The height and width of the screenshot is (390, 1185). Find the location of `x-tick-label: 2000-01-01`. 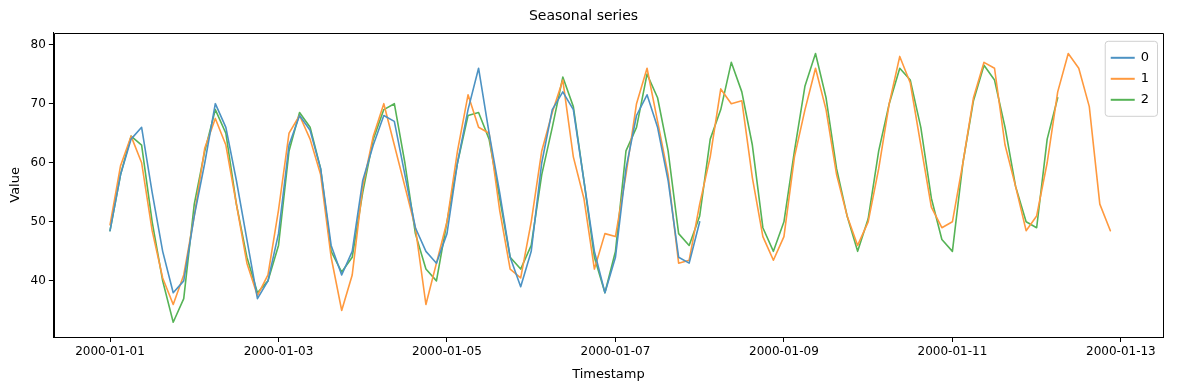

x-tick-label: 2000-01-01 is located at coordinates (110, 351).